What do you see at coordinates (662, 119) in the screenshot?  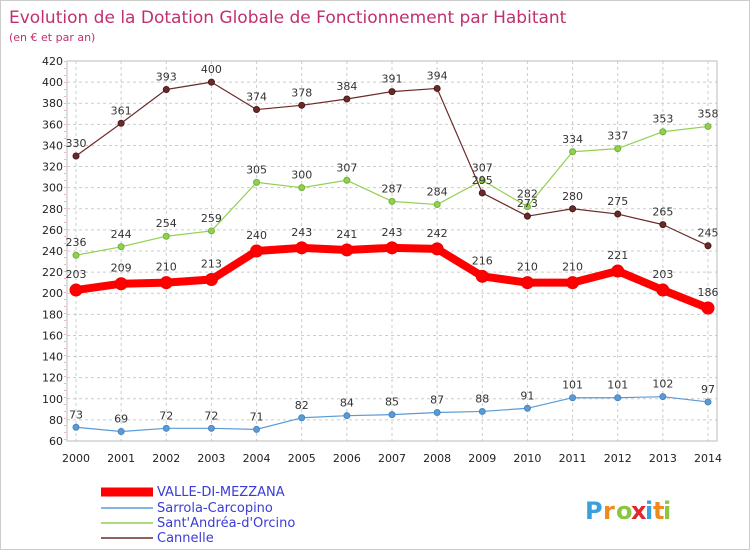 I see `data-label: 353` at bounding box center [662, 119].